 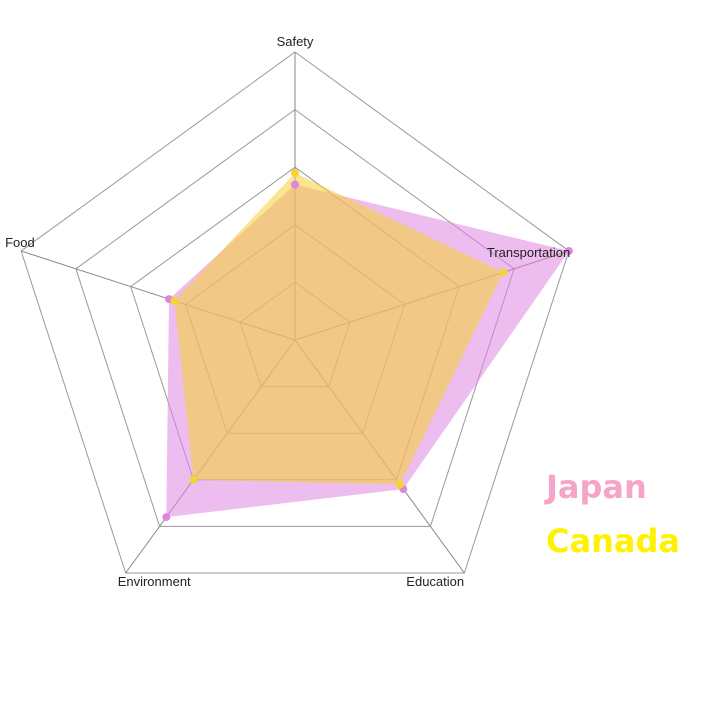 What do you see at coordinates (612, 514) in the screenshot?
I see `legend: Japan Canada` at bounding box center [612, 514].